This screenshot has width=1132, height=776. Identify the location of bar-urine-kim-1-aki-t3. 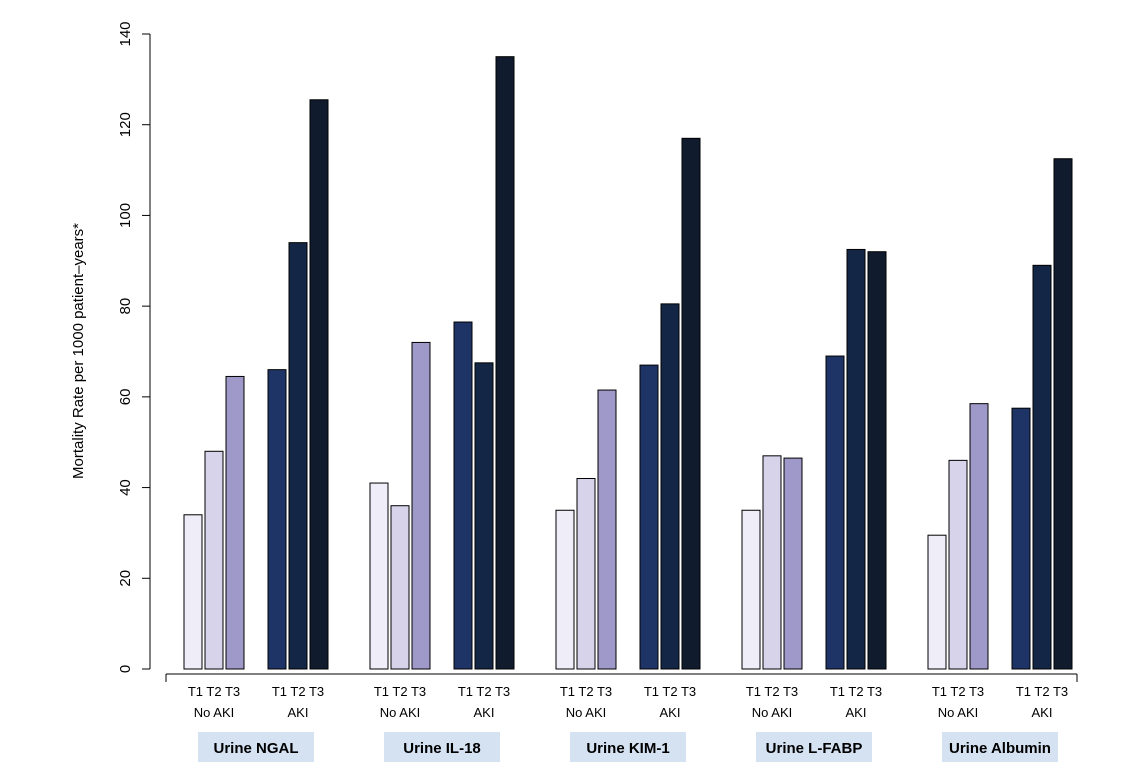
(691, 403).